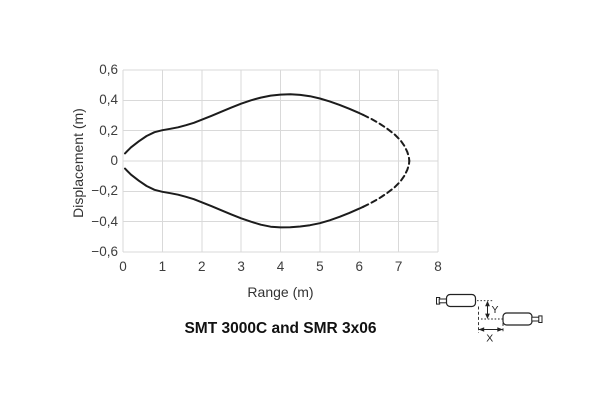 Image resolution: width=611 pixels, height=411 pixels. I want to click on x-tick-label: 1, so click(162, 266).